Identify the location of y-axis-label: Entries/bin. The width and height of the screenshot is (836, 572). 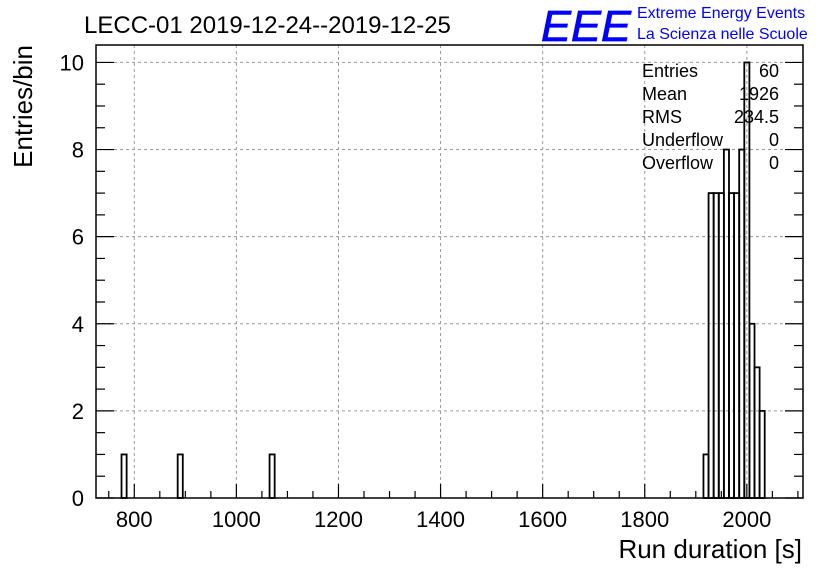
(23, 106).